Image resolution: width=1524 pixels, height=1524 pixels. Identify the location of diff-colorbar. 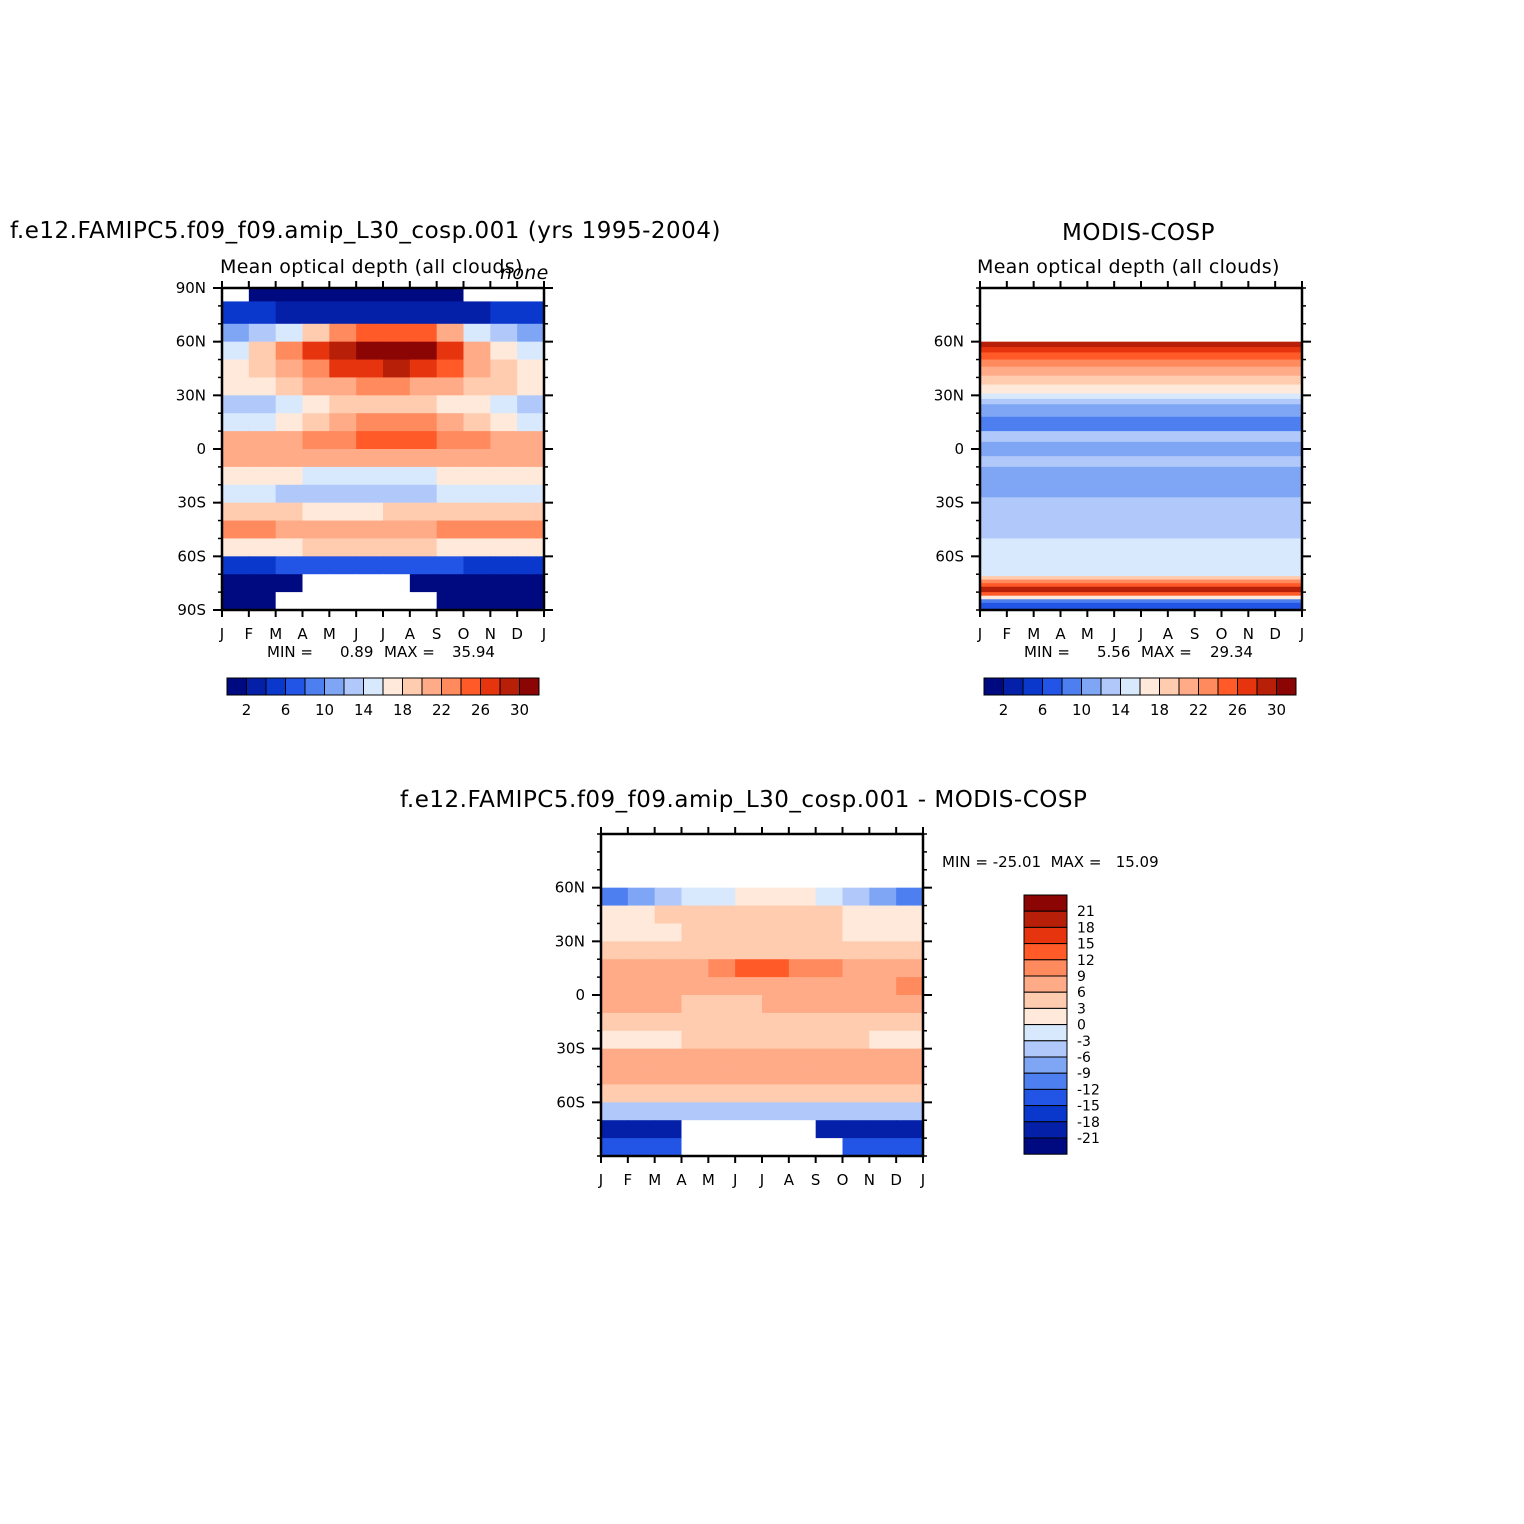
(1045, 1024).